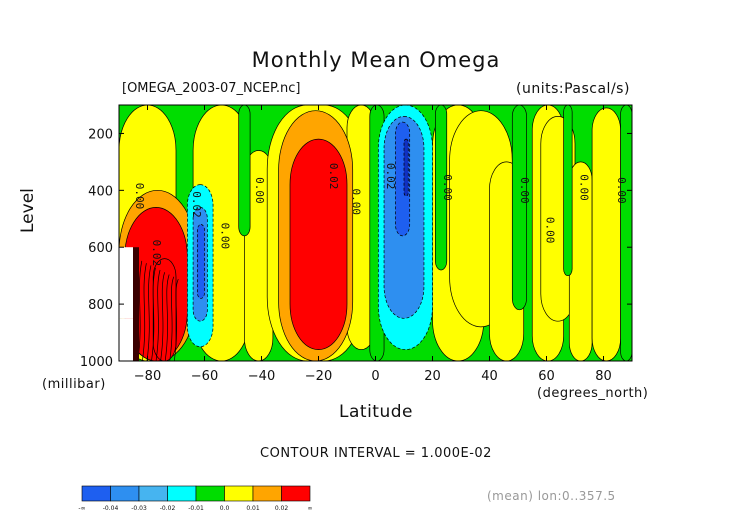 The width and height of the screenshot is (752, 532). What do you see at coordinates (139, 508) in the screenshot?
I see `colorbar-label: -0.03` at bounding box center [139, 508].